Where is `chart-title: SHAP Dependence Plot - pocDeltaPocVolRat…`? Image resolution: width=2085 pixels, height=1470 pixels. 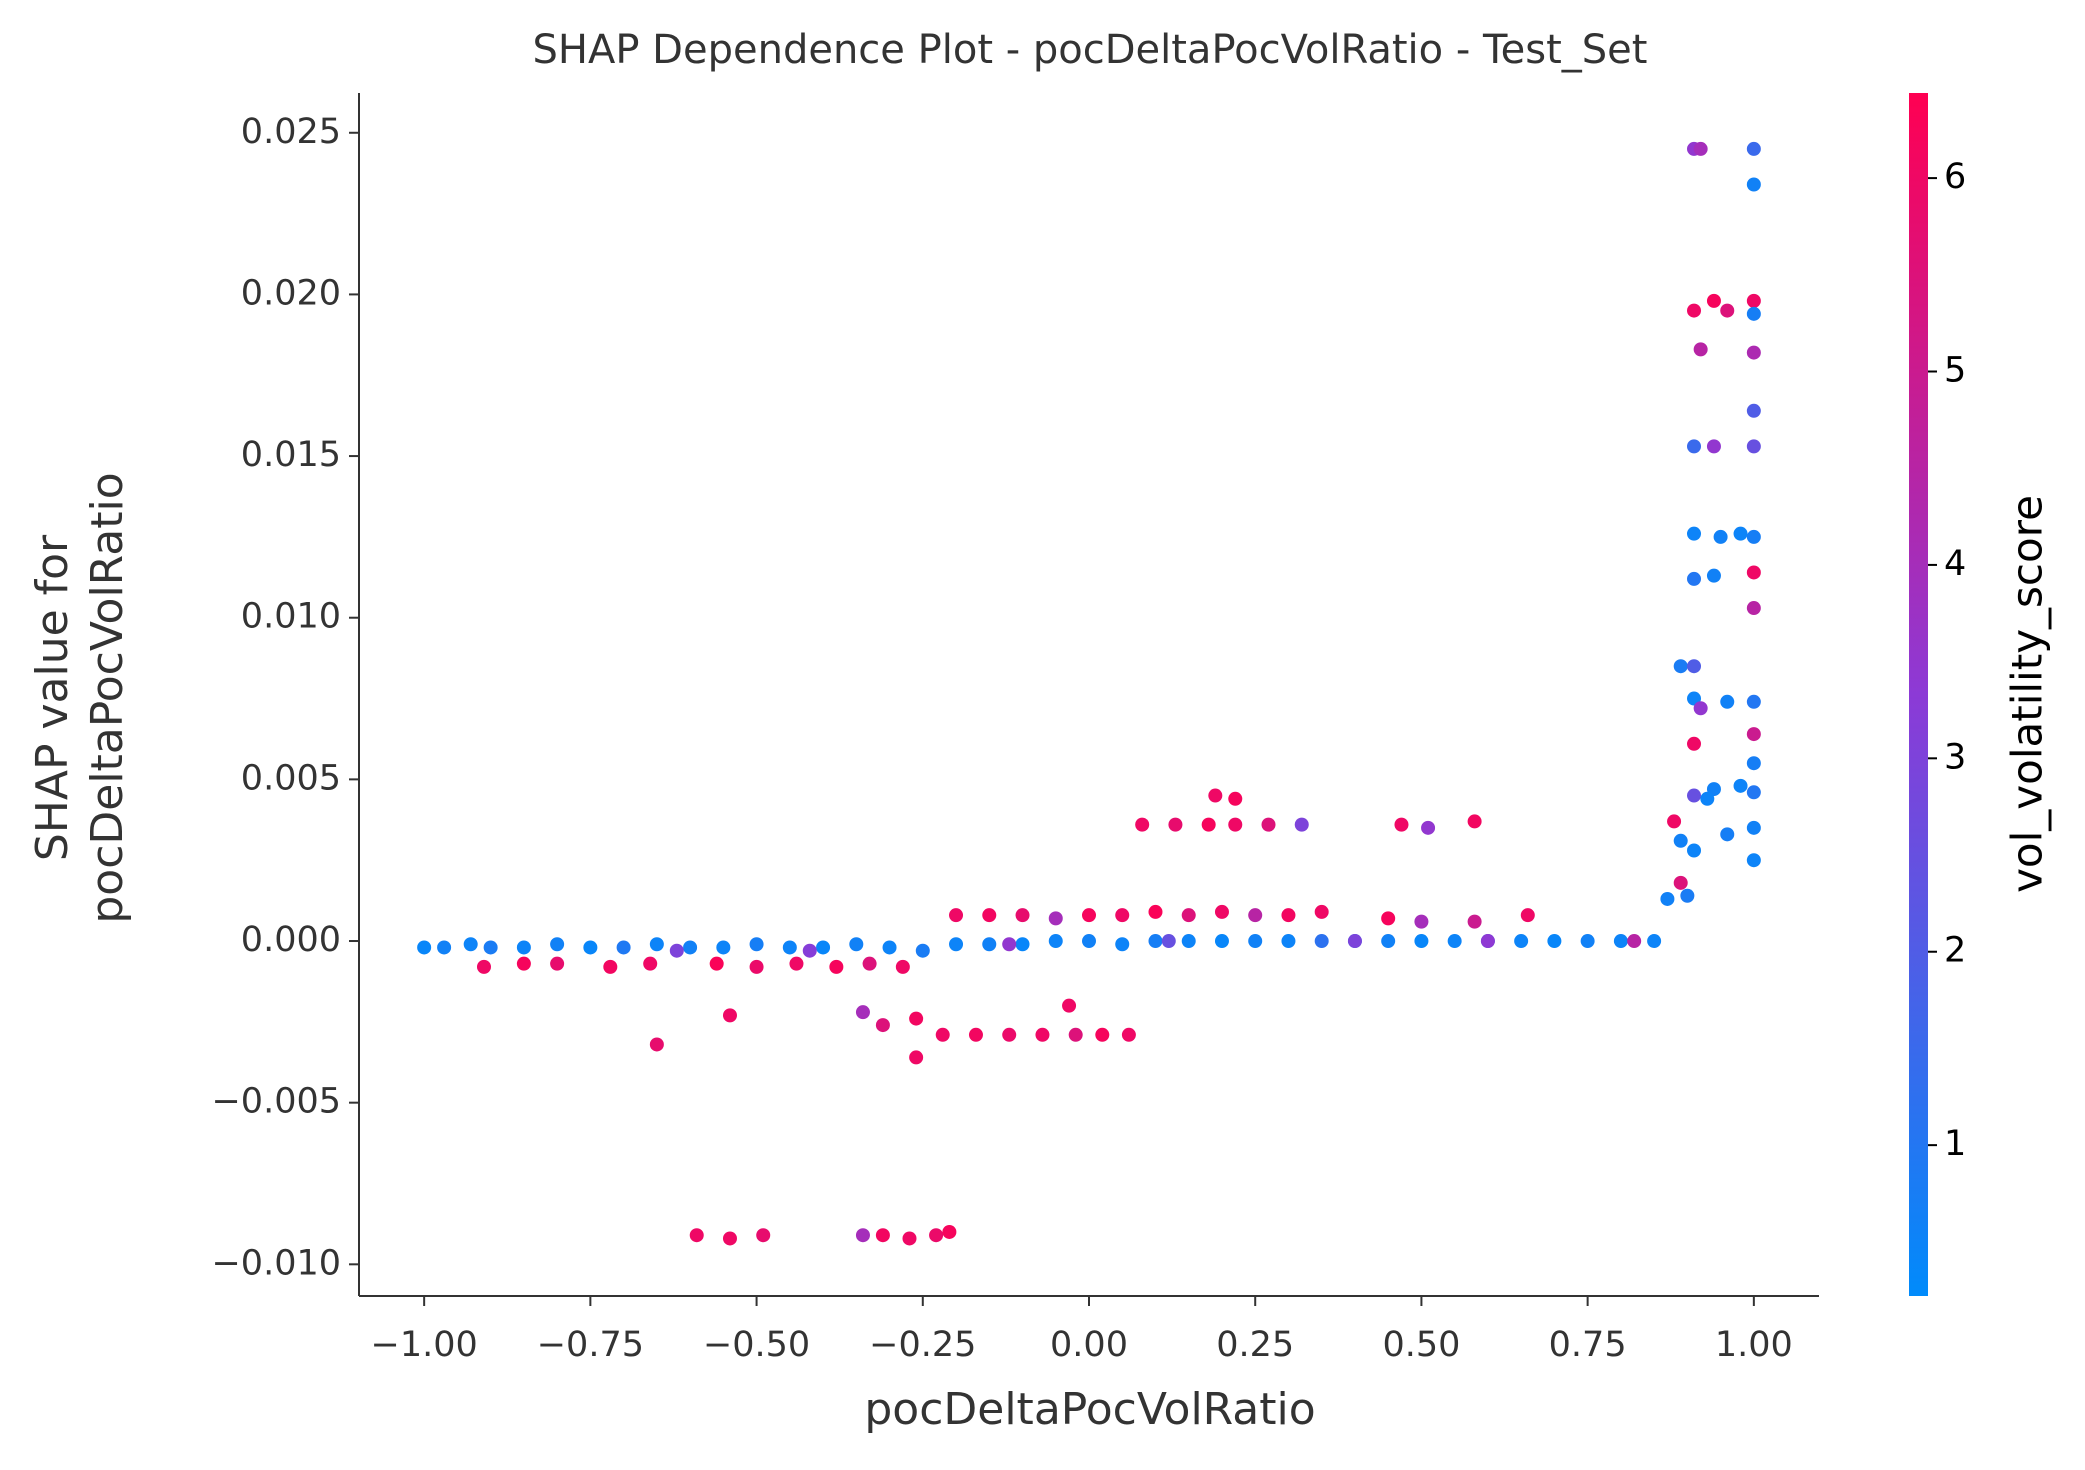 chart-title: SHAP Dependence Plot - pocDeltaPocVolRat… is located at coordinates (1090, 50).